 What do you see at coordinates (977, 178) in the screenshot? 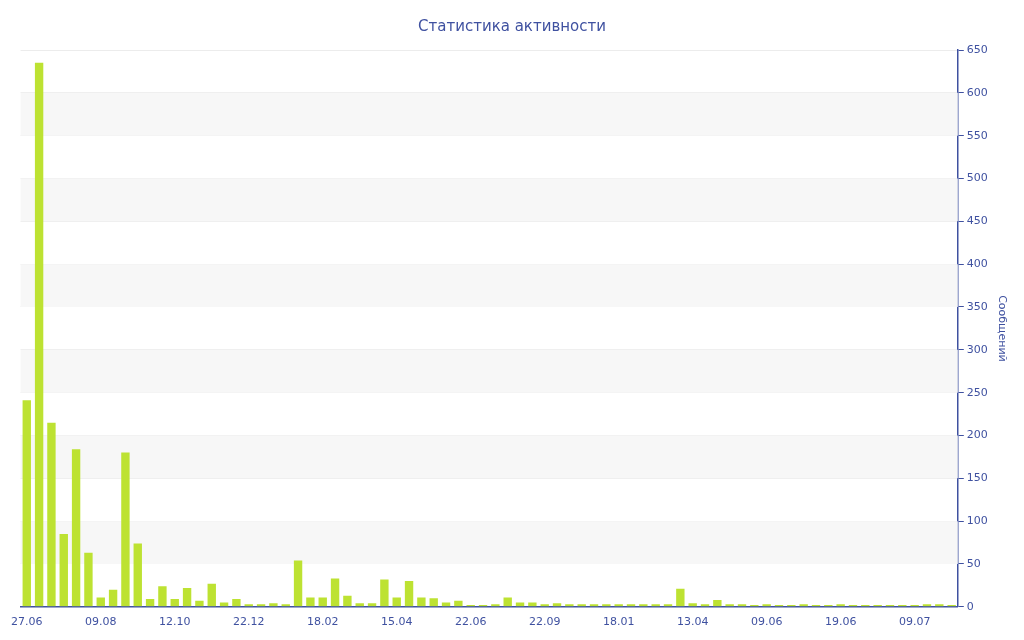
I see `y-tick-label: 500` at bounding box center [977, 178].